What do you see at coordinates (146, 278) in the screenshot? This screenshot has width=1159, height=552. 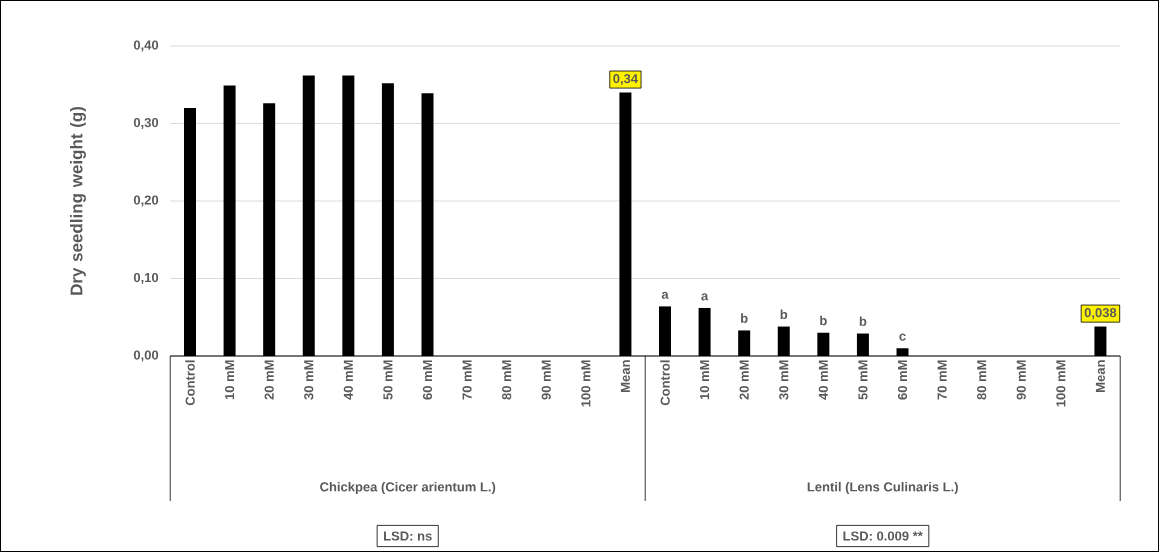 I see `y-tick-label: 0,10` at bounding box center [146, 278].